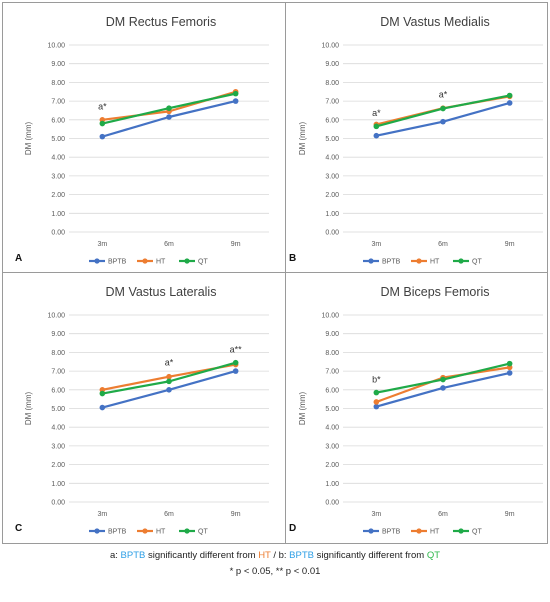  What do you see at coordinates (161, 292) in the screenshot?
I see `chart-title: DM Vastus Lateralis` at bounding box center [161, 292].